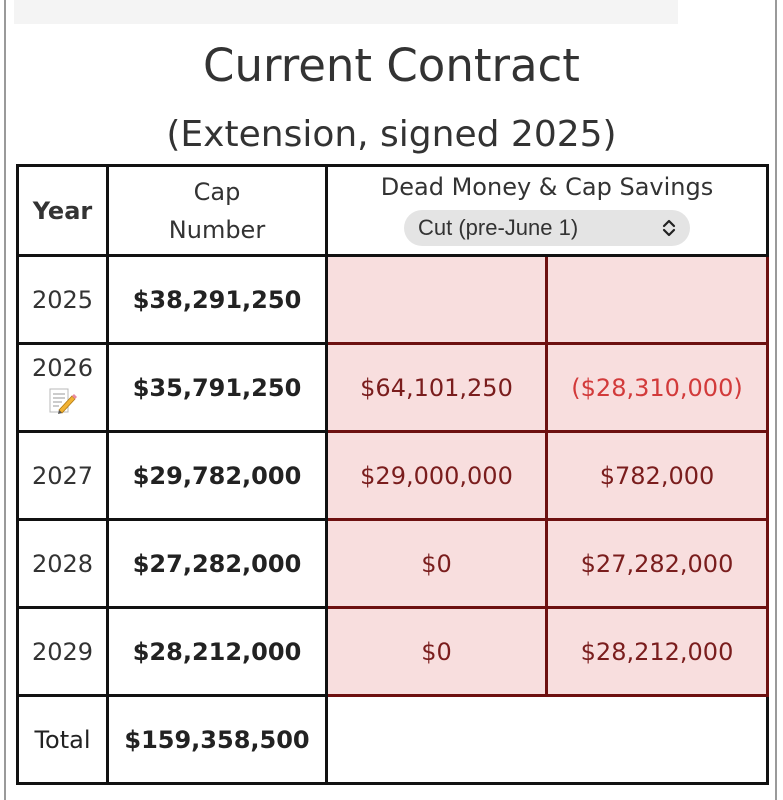 The width and height of the screenshot is (783, 800). I want to click on year-column-header: Year, so click(62, 210).